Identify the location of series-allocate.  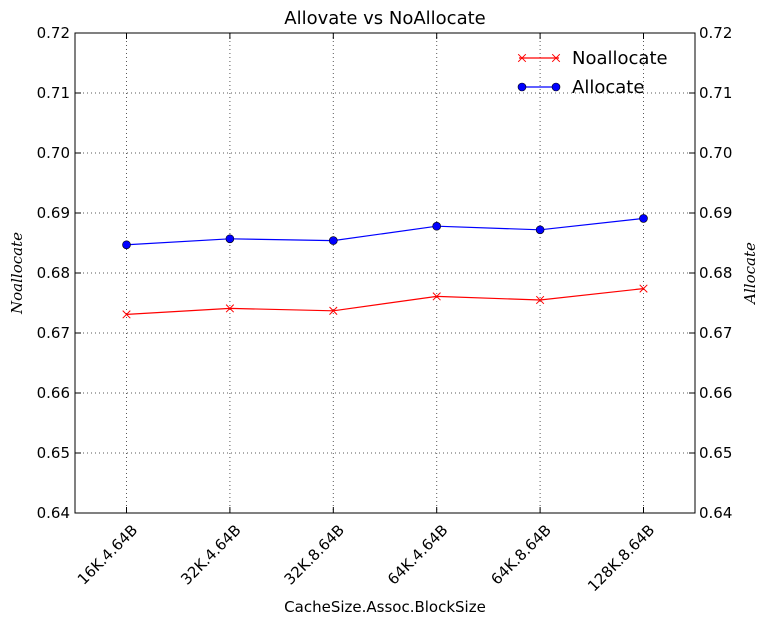
(385, 232).